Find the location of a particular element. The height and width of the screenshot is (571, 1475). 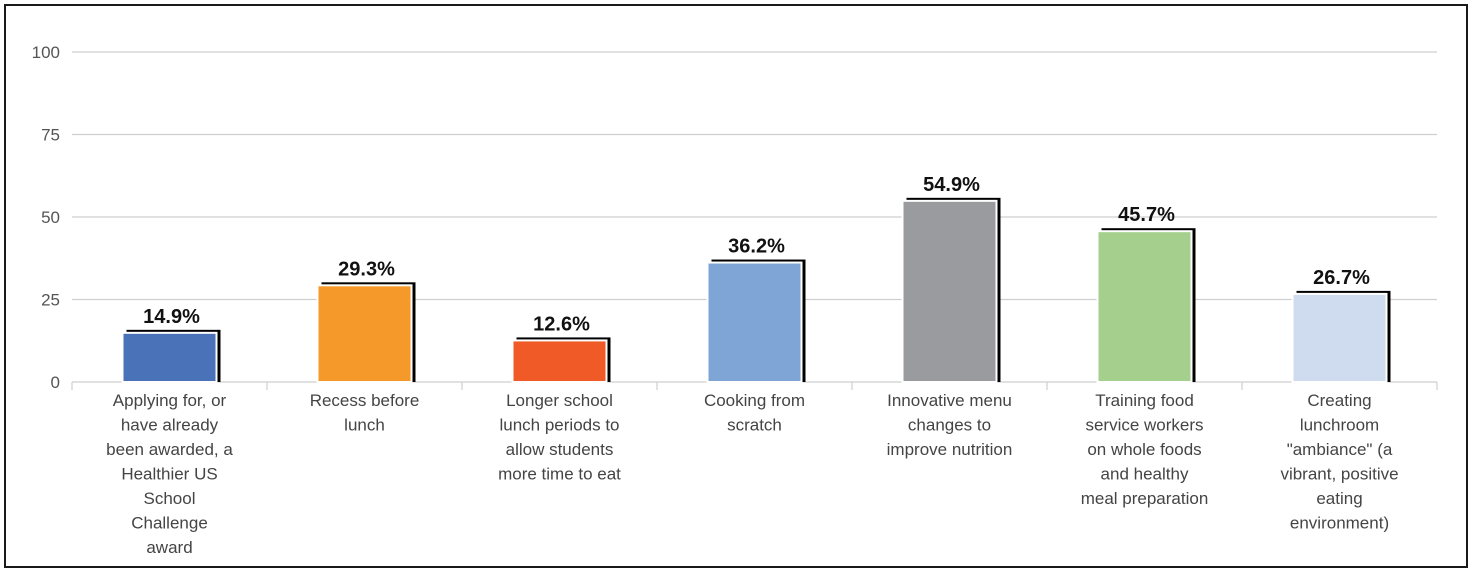

y-tick-label: 100 is located at coordinates (46, 52).